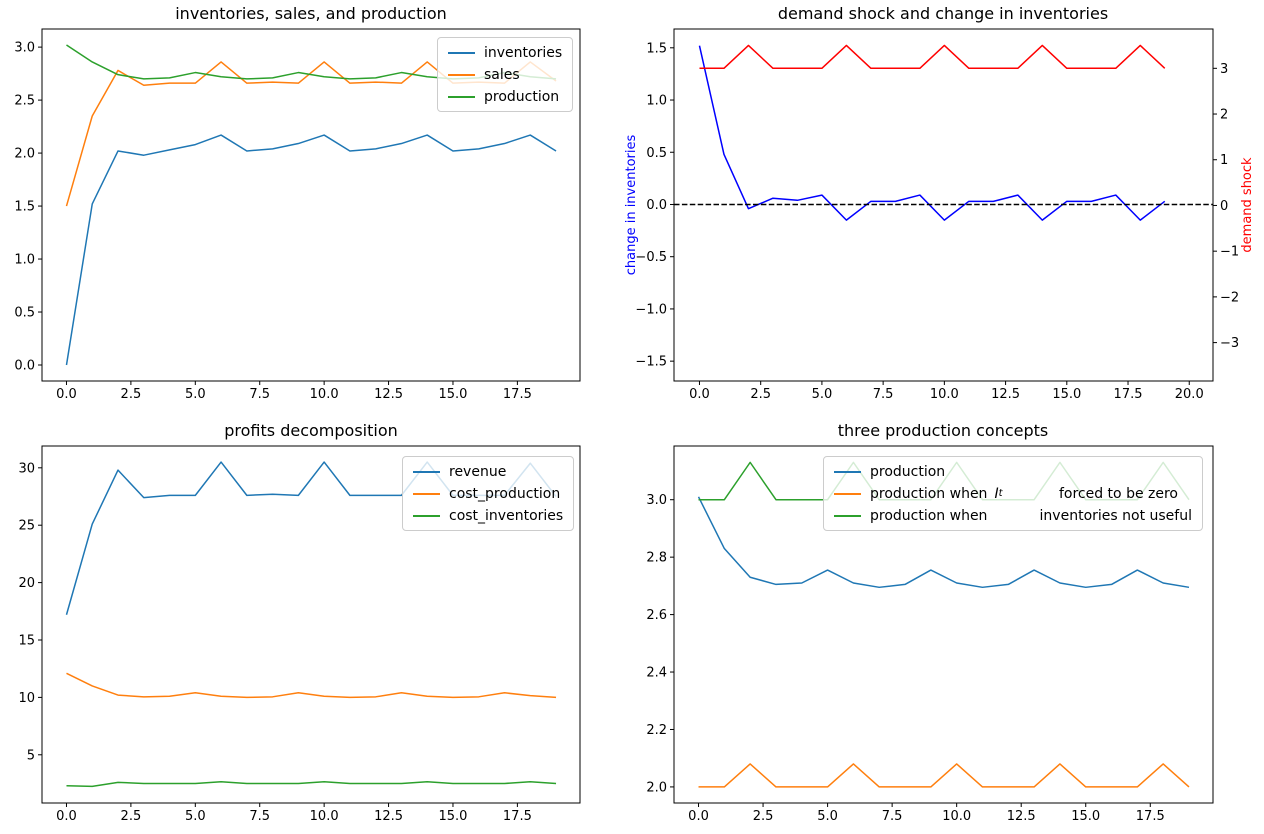 The width and height of the screenshot is (1264, 834). I want to click on chart-title: three production concepts, so click(943, 430).